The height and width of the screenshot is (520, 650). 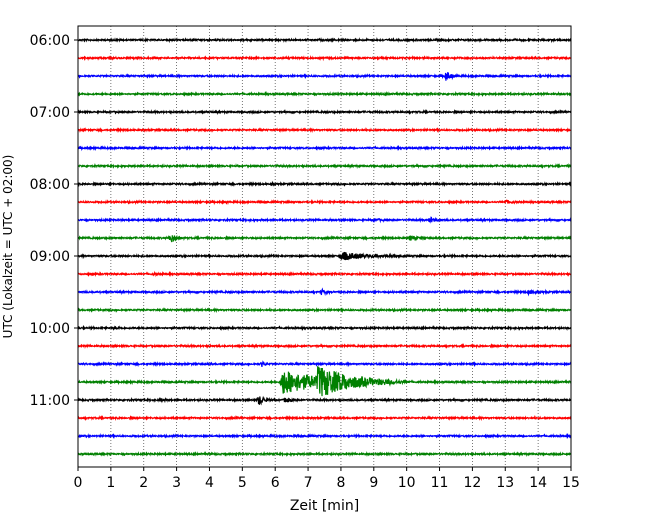 What do you see at coordinates (571, 483) in the screenshot?
I see `x-tick-label: 15` at bounding box center [571, 483].